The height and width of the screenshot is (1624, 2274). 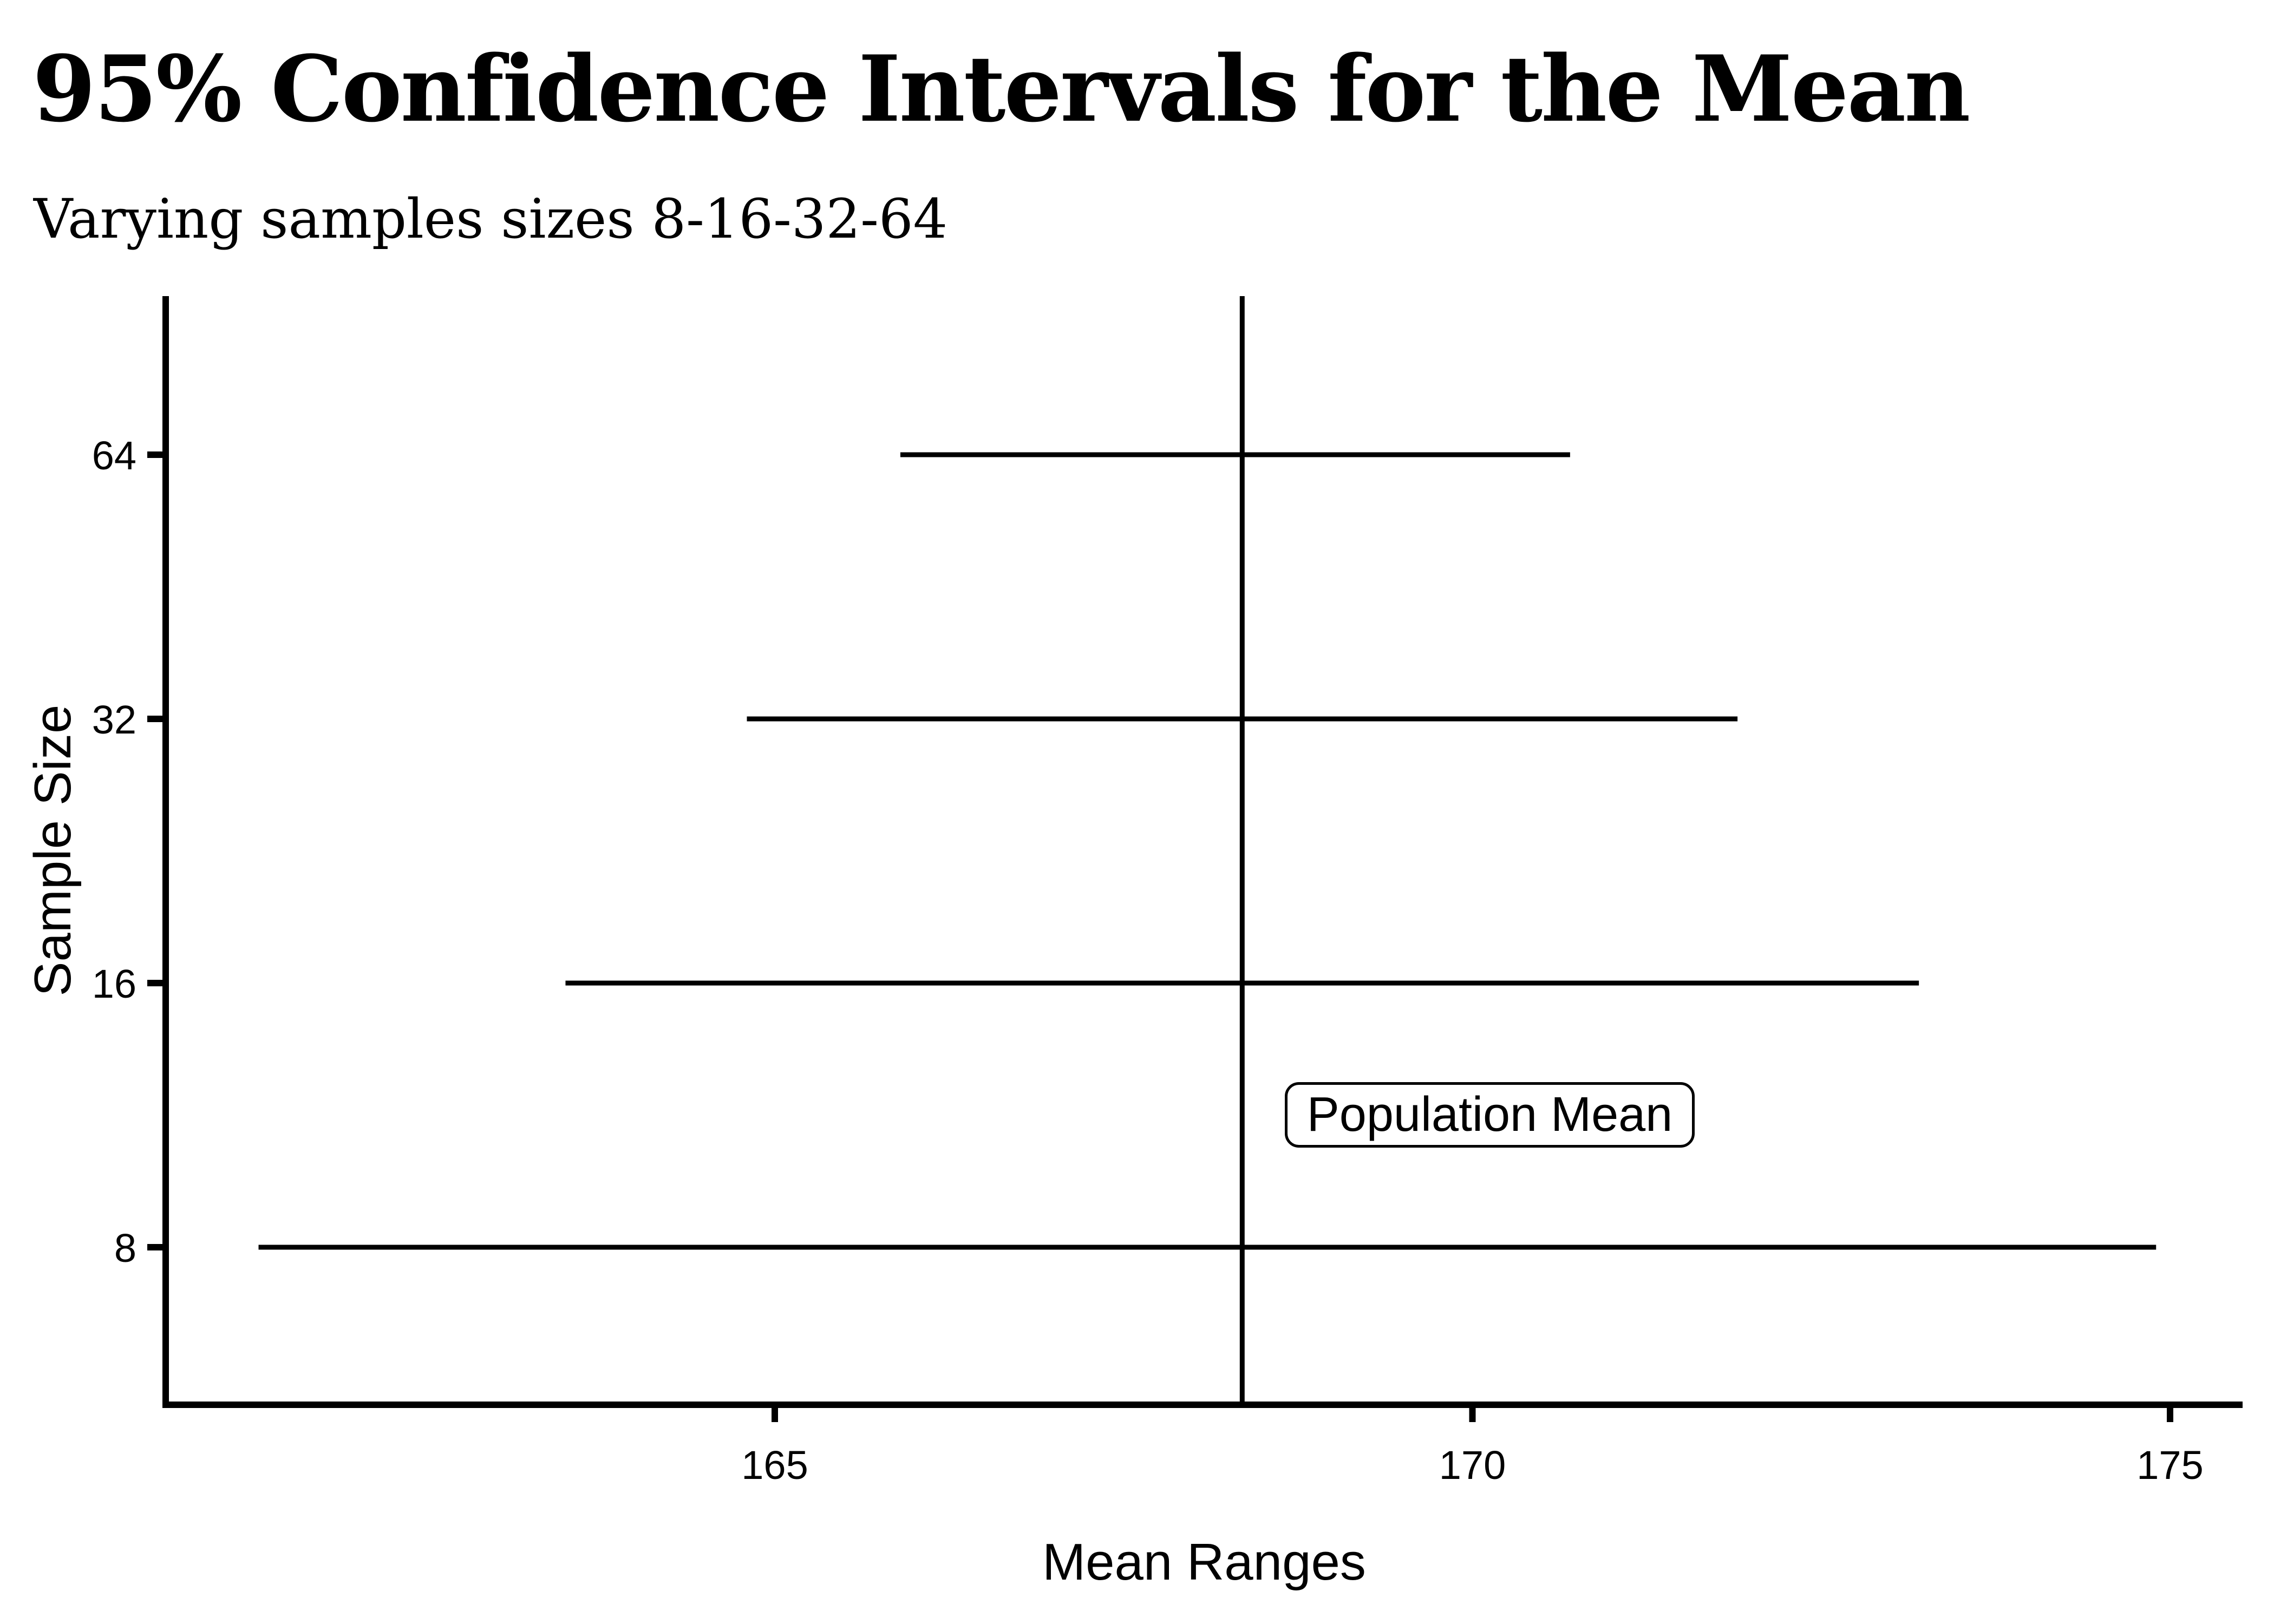 I want to click on y-tick-label-32: 32, so click(x=114, y=719).